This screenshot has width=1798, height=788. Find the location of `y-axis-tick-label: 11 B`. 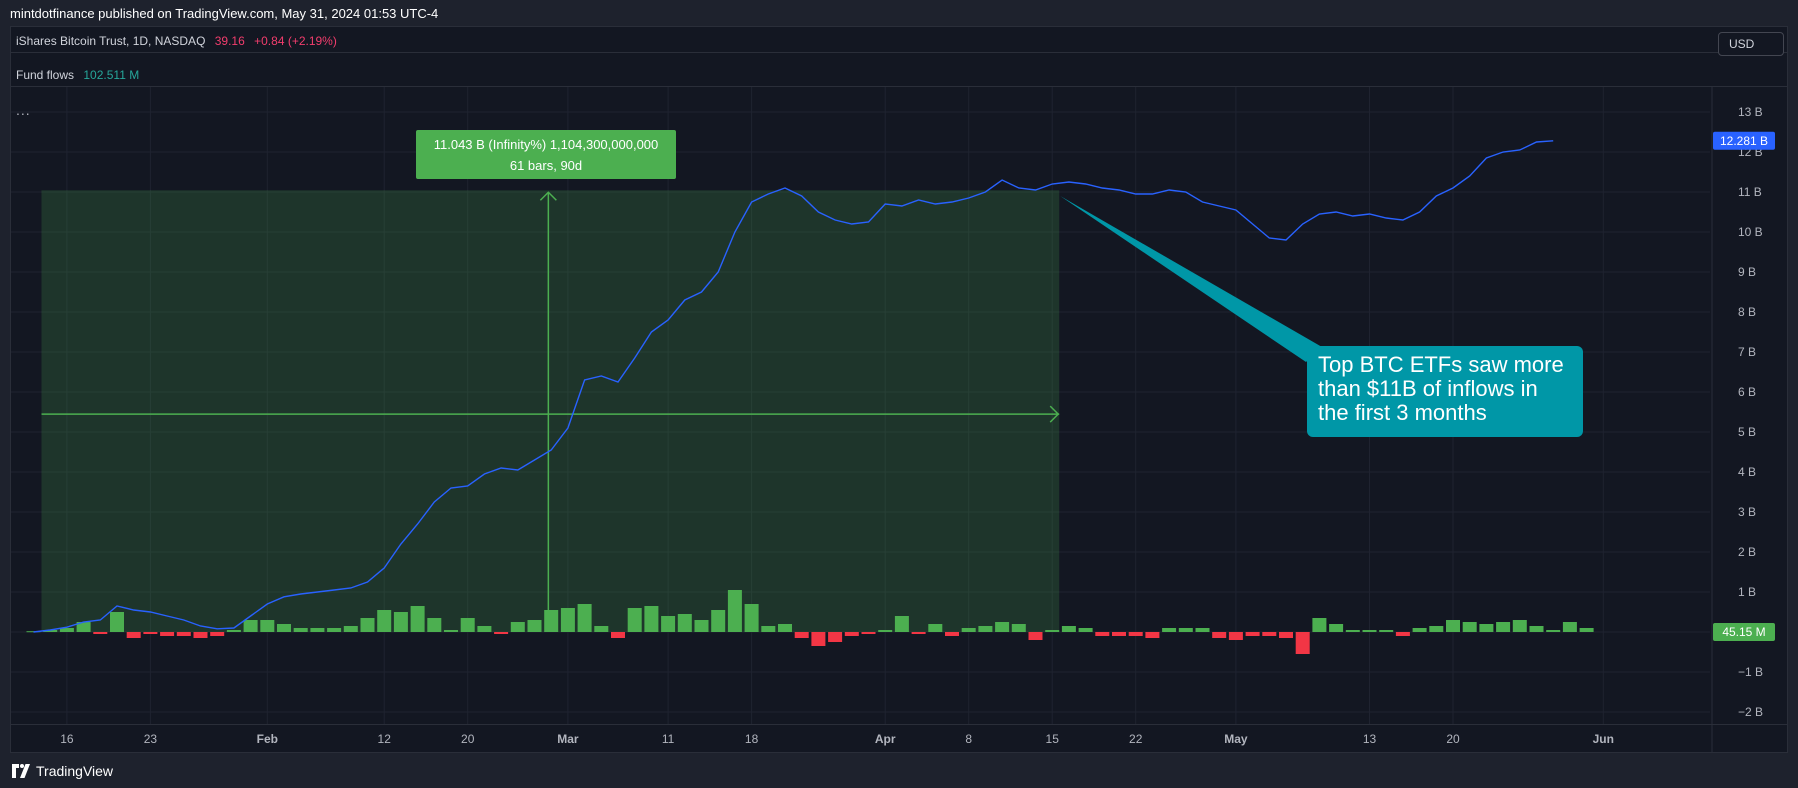

y-axis-tick-label: 11 B is located at coordinates (1750, 192).